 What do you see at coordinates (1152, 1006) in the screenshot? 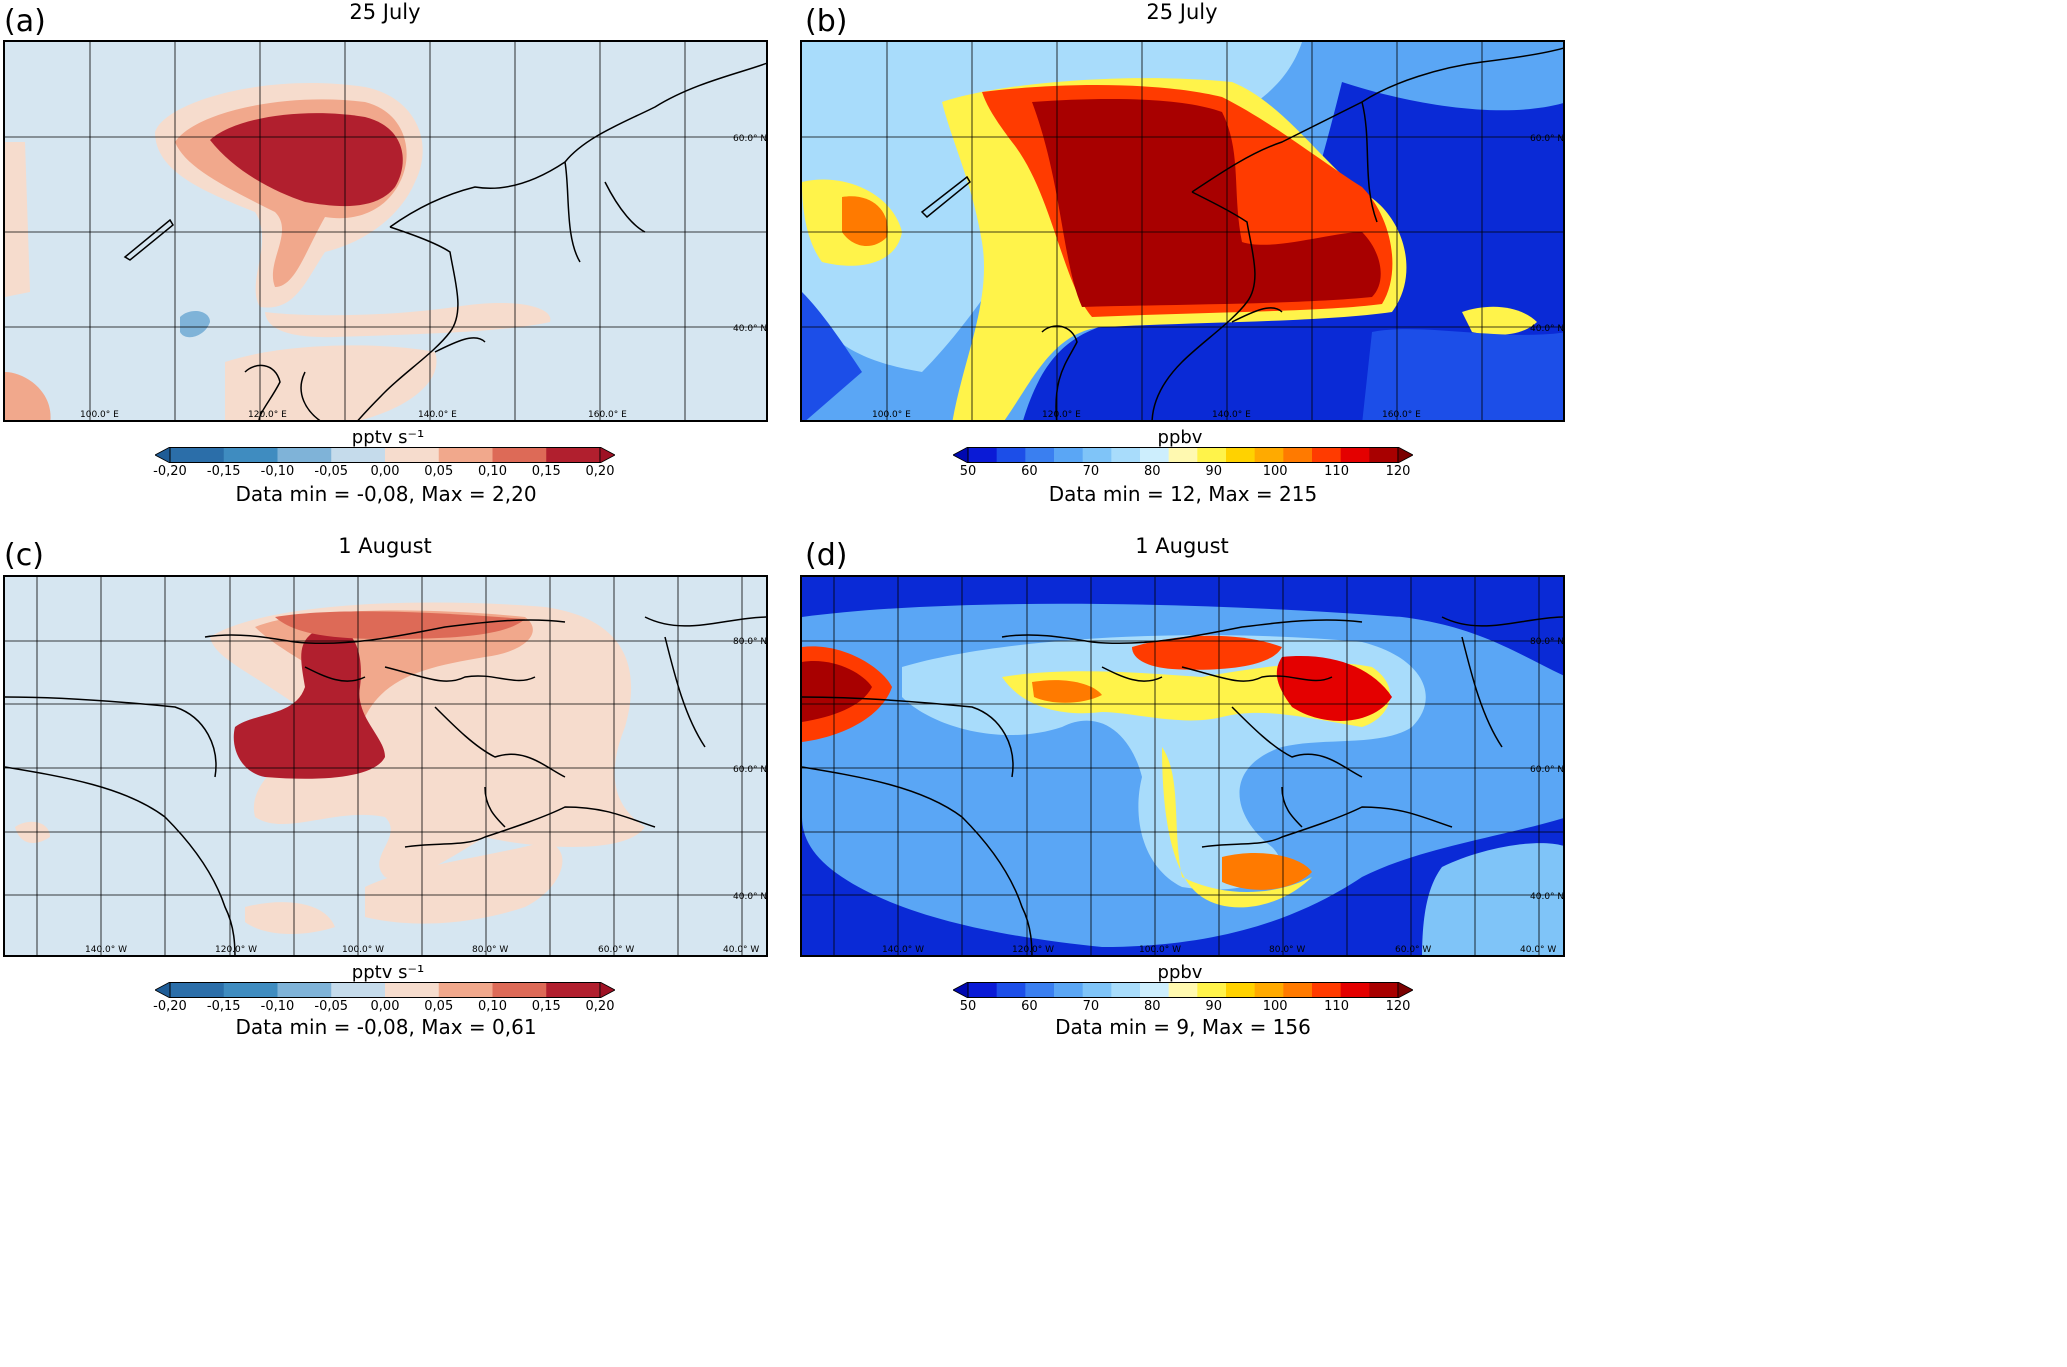
I see `colorbar-tick-label: 80` at bounding box center [1152, 1006].